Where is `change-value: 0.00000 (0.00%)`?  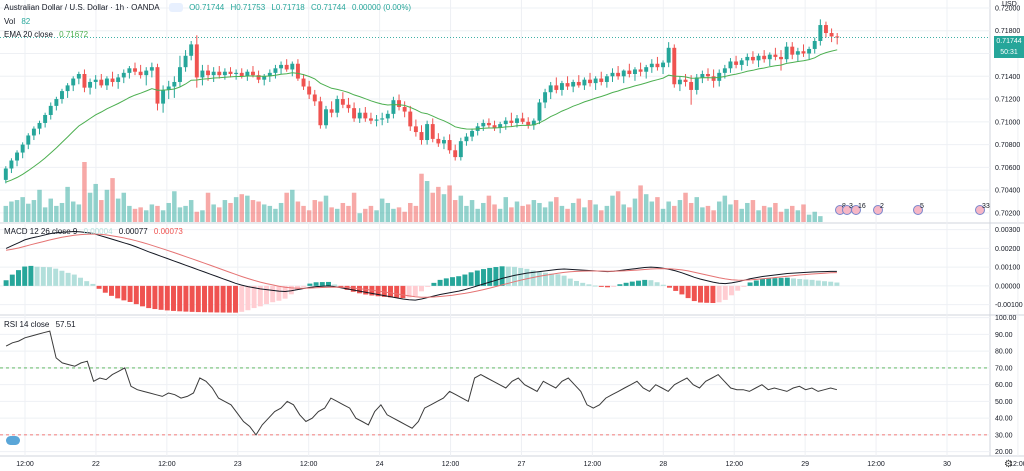
change-value: 0.00000 (0.00%) is located at coordinates (381, 7).